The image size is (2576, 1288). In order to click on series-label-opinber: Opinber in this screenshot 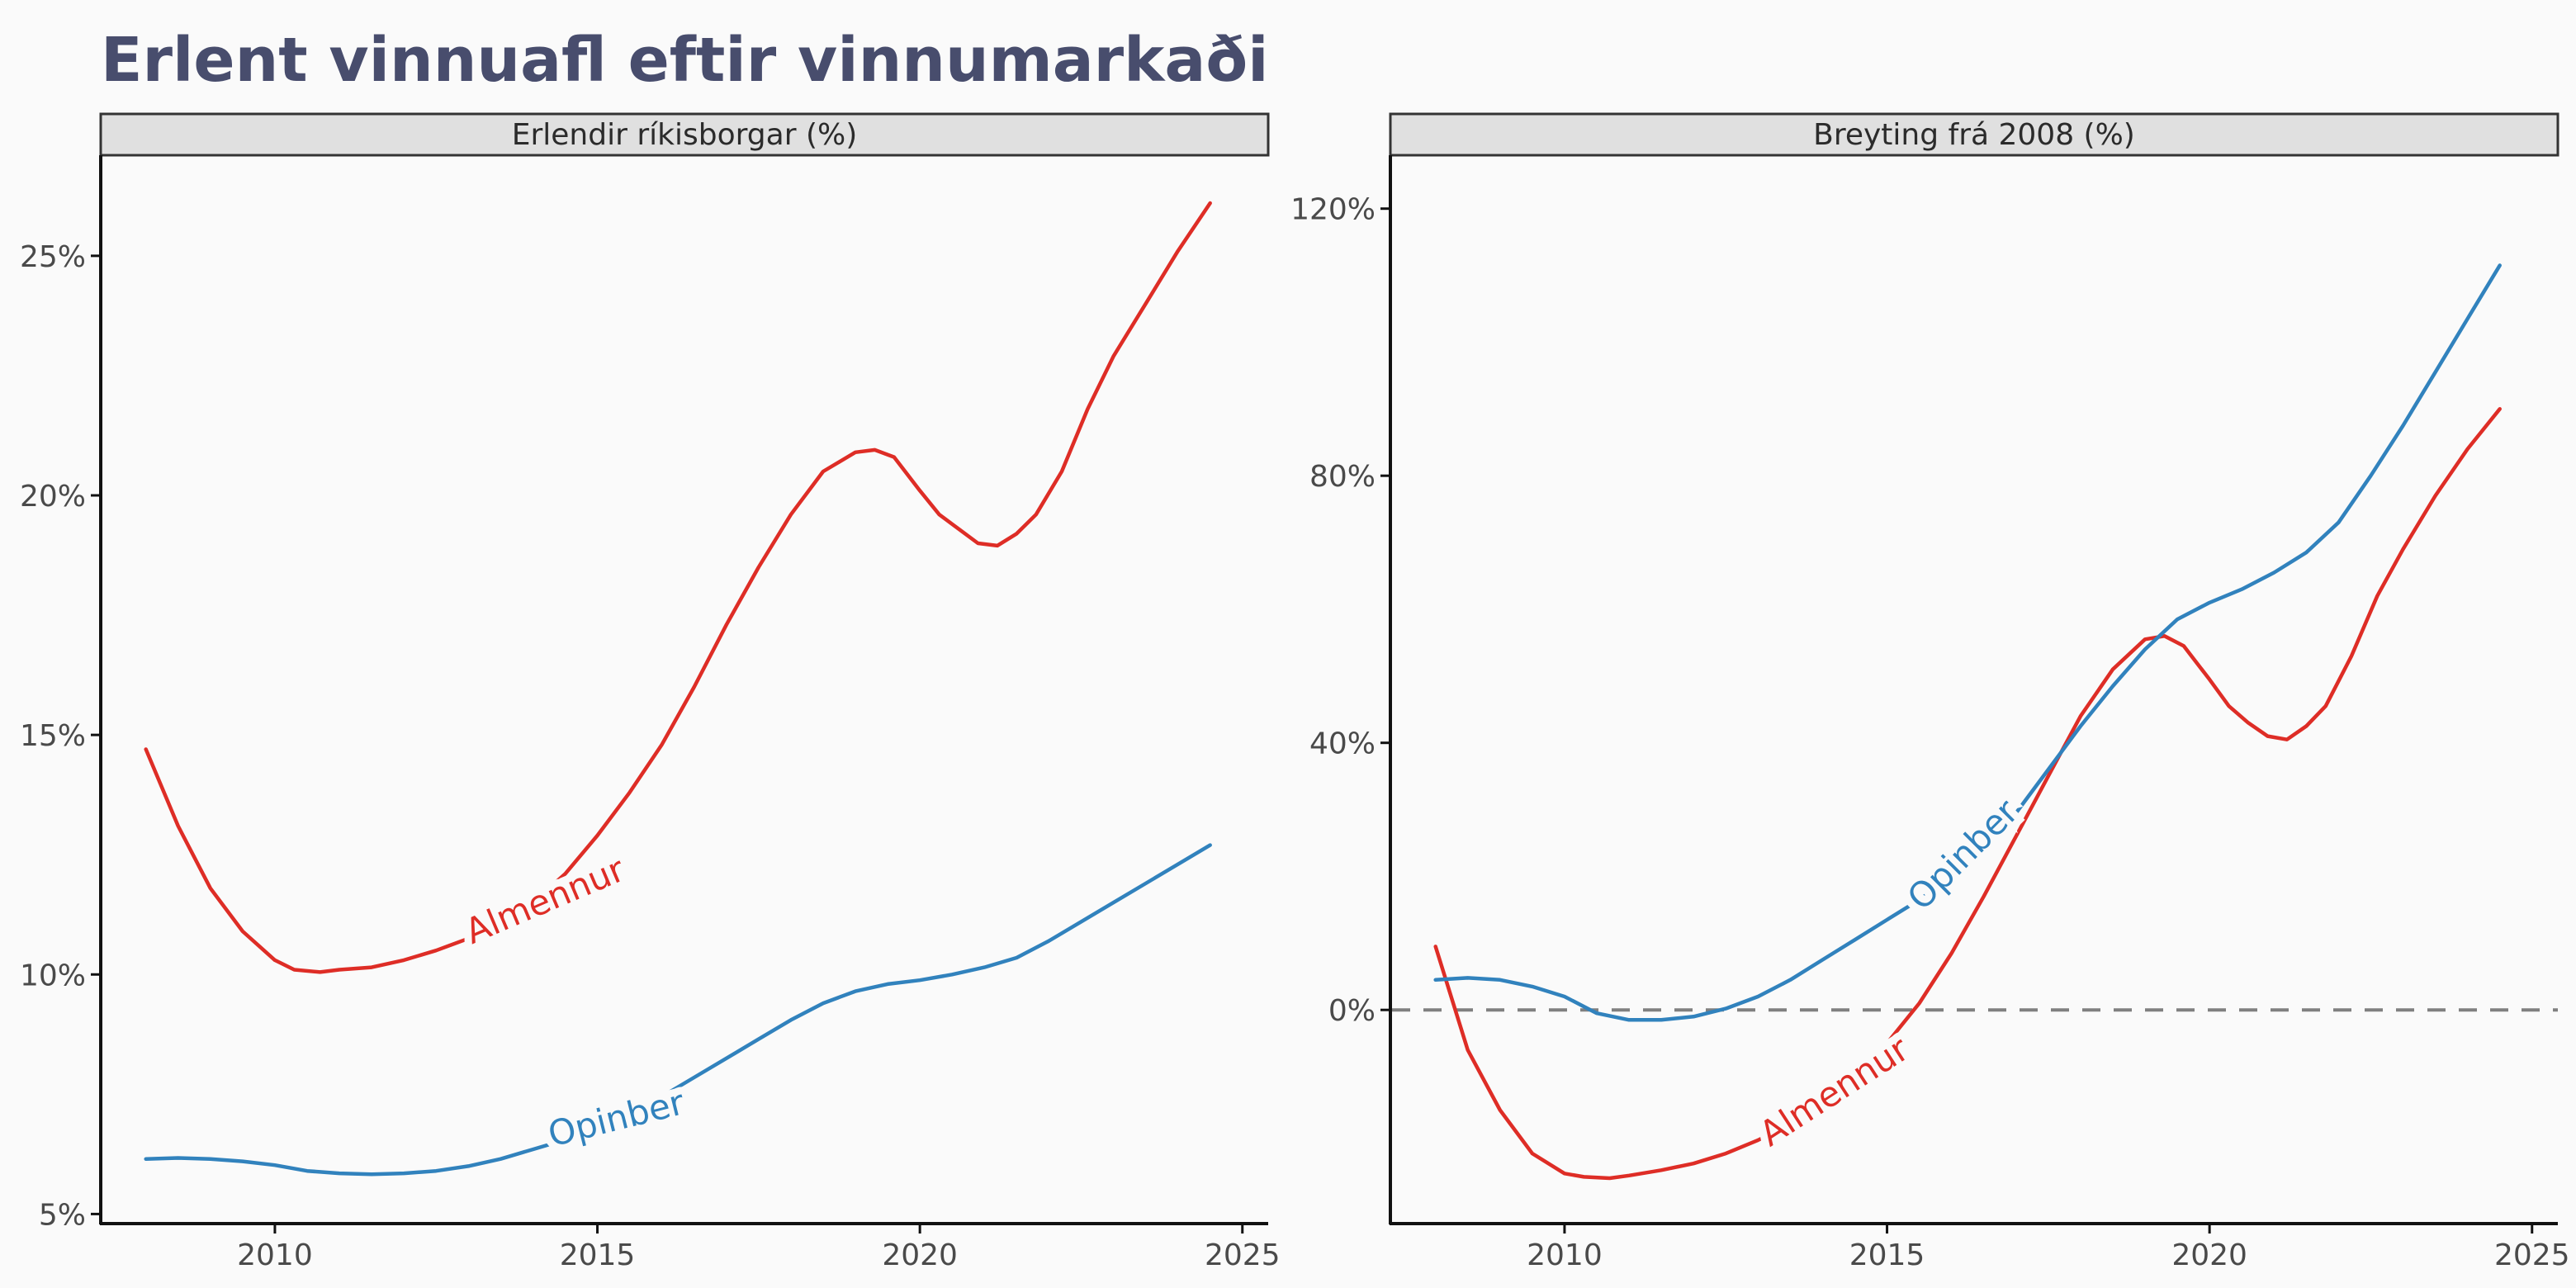, I will do `click(616, 1118)`.